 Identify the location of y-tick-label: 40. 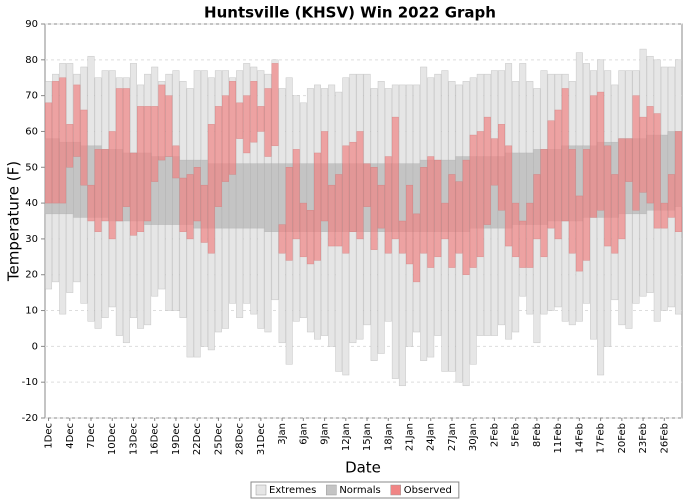
(31, 203).